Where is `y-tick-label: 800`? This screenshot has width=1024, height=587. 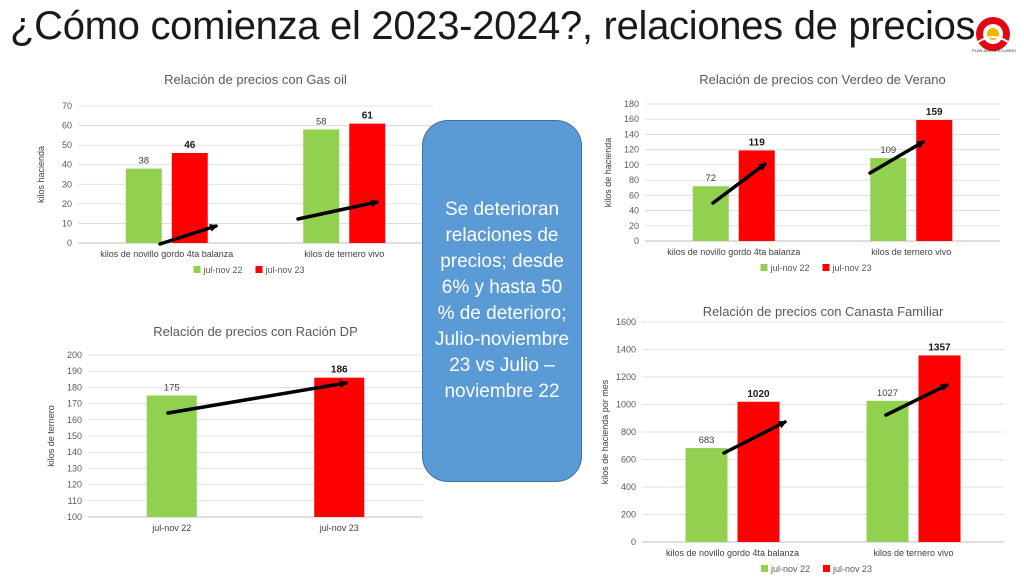
y-tick-label: 800 is located at coordinates (628, 432).